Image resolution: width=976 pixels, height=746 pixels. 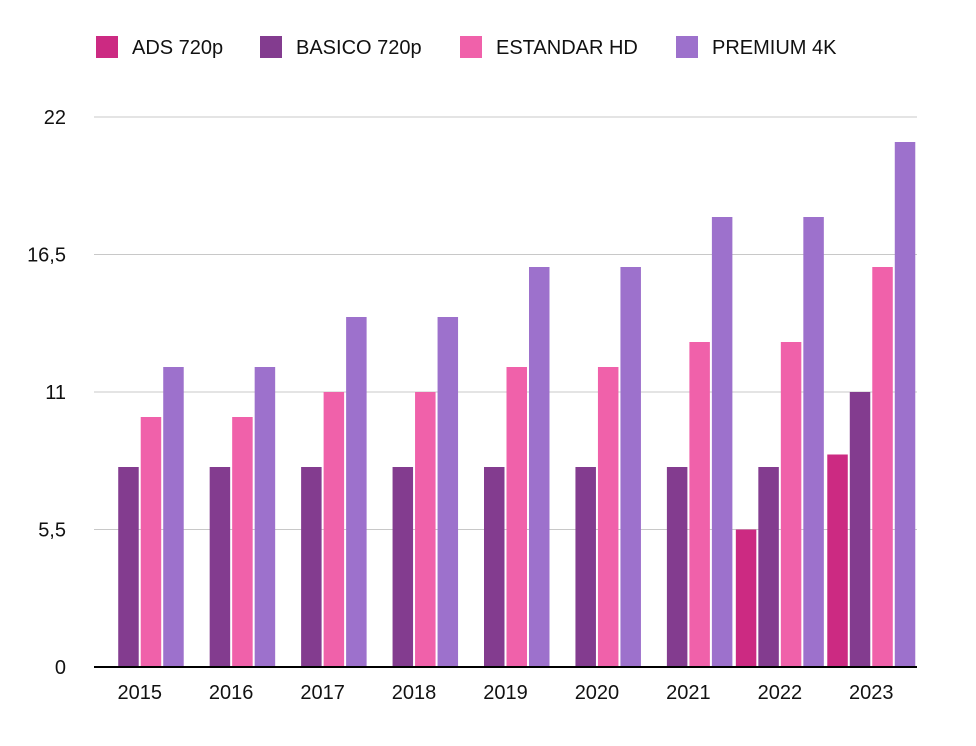 What do you see at coordinates (585, 567) in the screenshot?
I see `bar-basico-720p-2020` at bounding box center [585, 567].